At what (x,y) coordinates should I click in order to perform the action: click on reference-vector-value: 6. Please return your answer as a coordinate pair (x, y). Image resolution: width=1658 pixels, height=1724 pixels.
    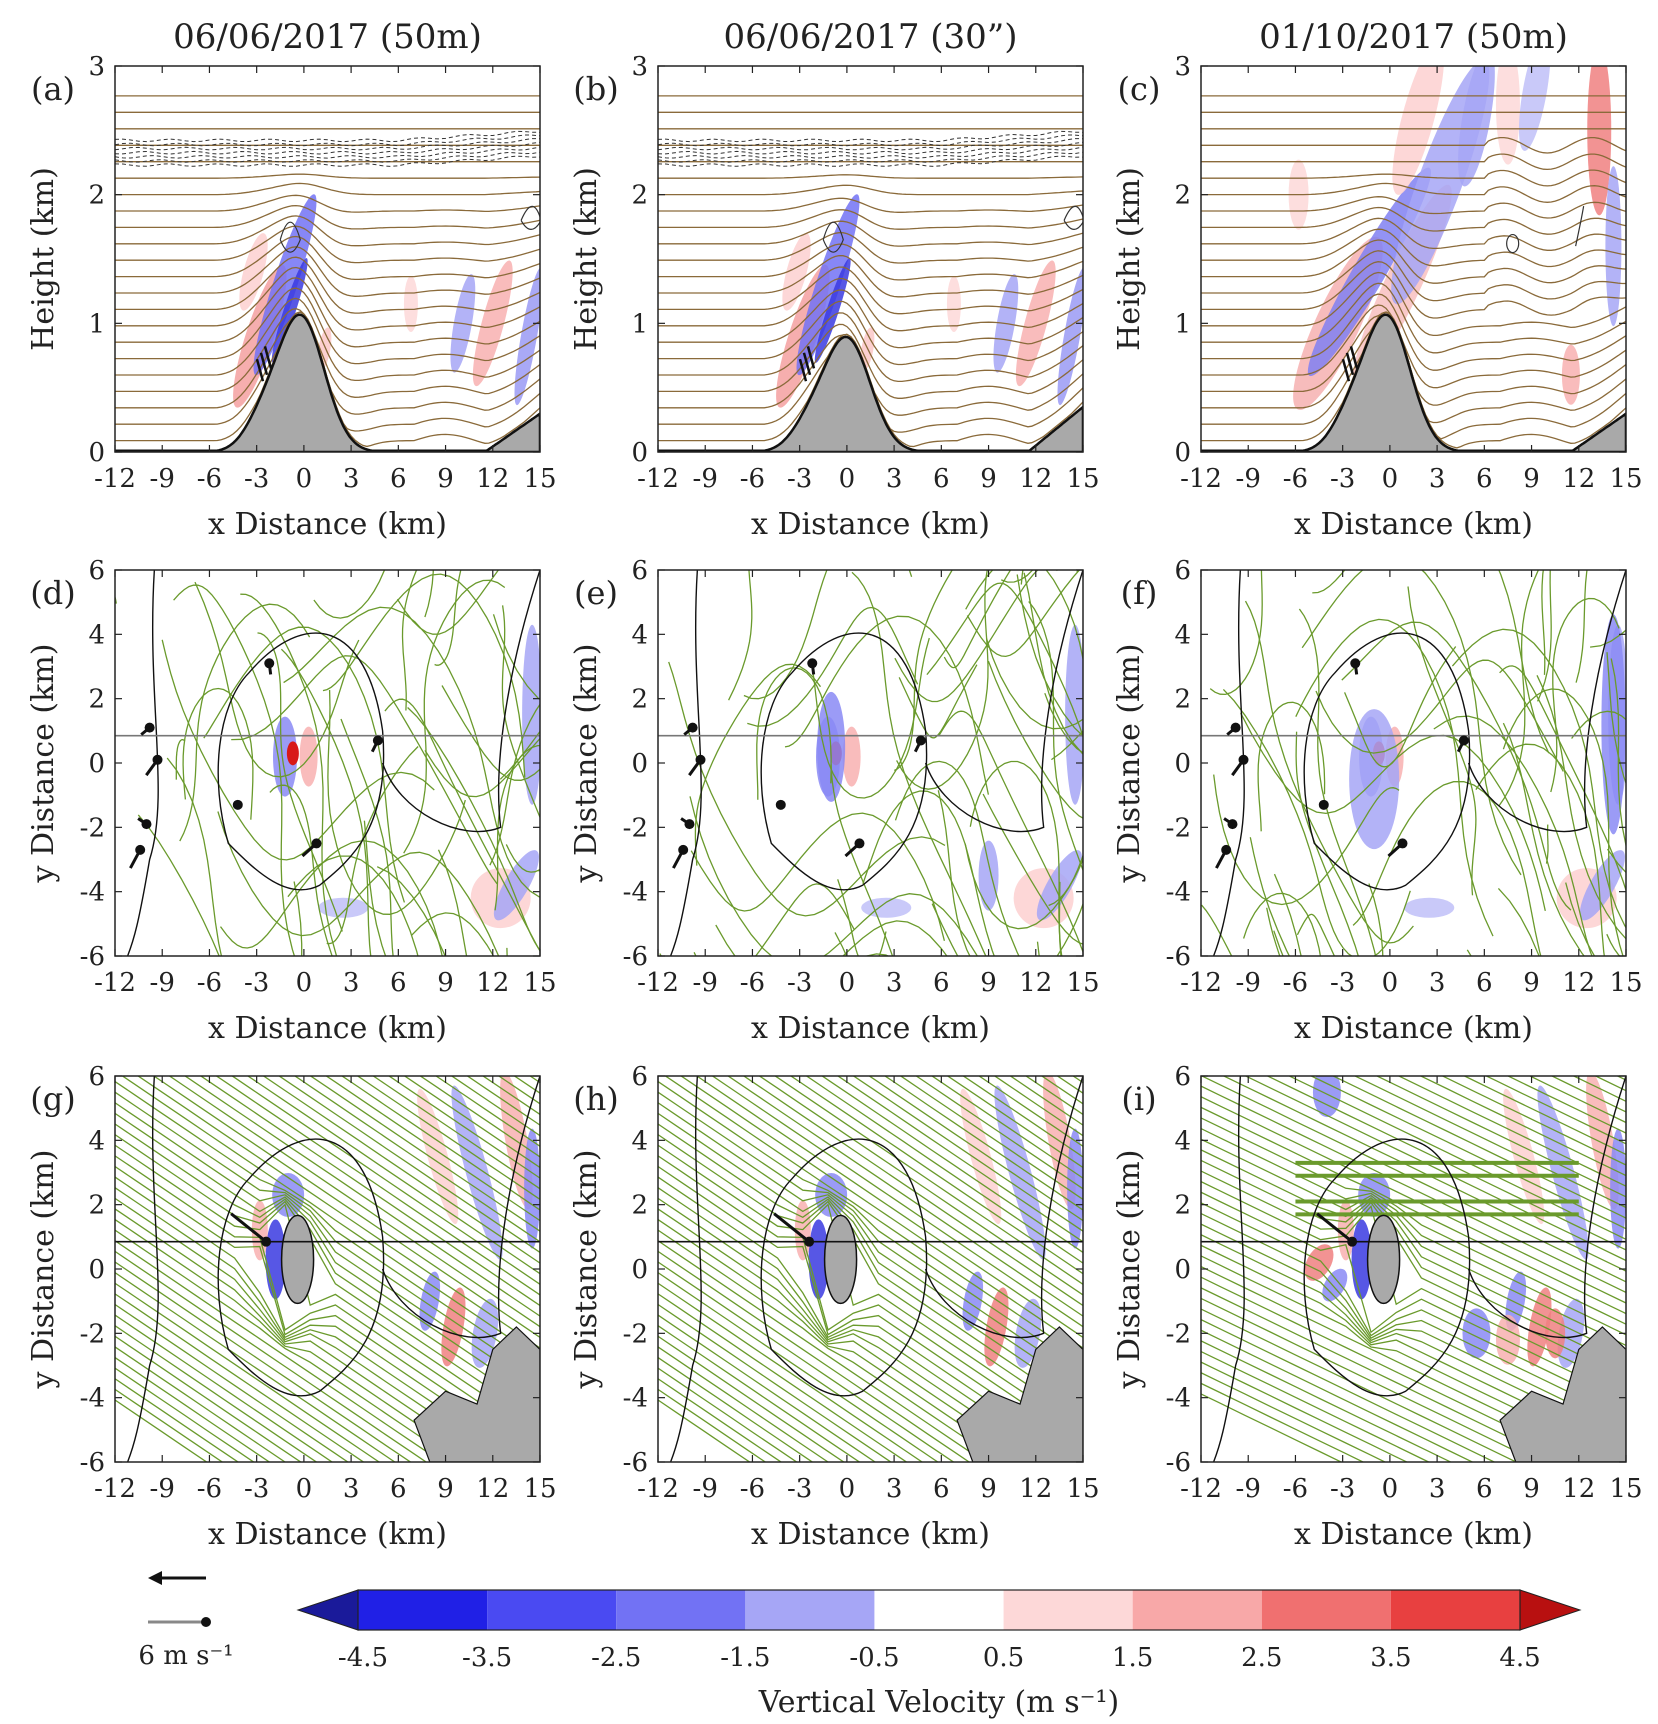
    Looking at the image, I should click on (150, 1656).